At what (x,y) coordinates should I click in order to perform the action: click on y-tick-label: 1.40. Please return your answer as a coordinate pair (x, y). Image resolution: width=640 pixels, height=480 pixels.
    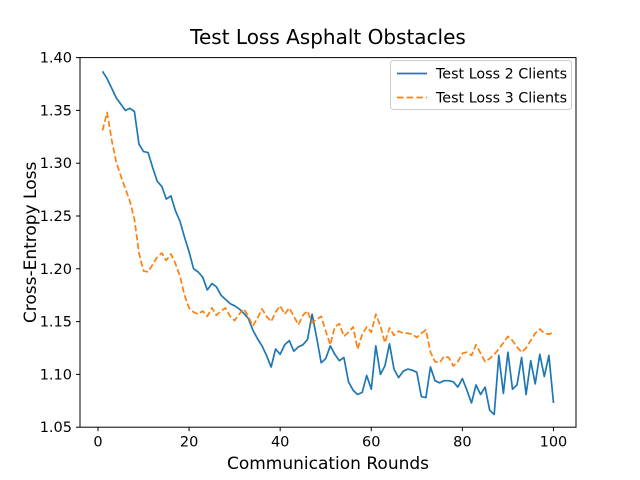
    Looking at the image, I should click on (56, 59).